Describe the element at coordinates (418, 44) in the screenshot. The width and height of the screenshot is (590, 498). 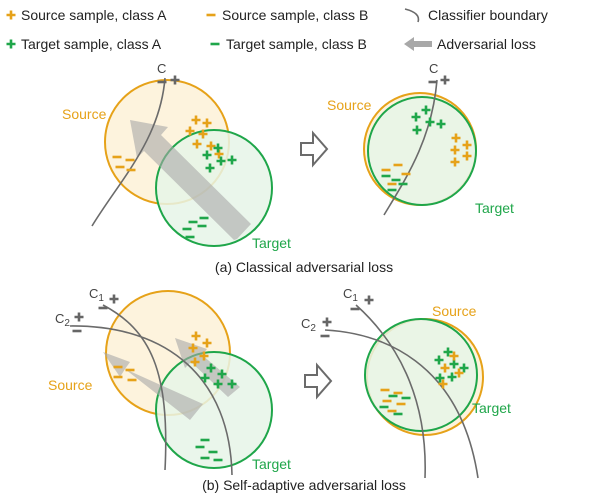
I see `adversarial-arrow-icon` at that location.